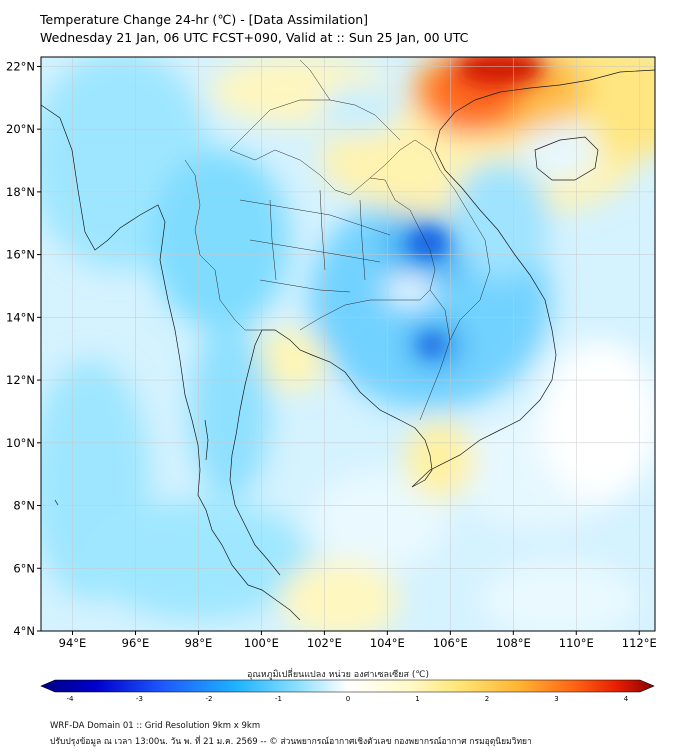 The height and width of the screenshot is (756, 676). What do you see at coordinates (20, 317) in the screenshot?
I see `lat-tick-label: 14°N` at bounding box center [20, 317].